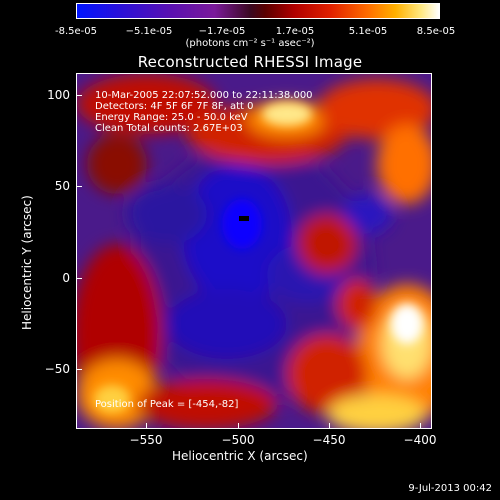 The height and width of the screenshot is (500, 500). What do you see at coordinates (258, 11) in the screenshot?
I see `colorbar` at bounding box center [258, 11].